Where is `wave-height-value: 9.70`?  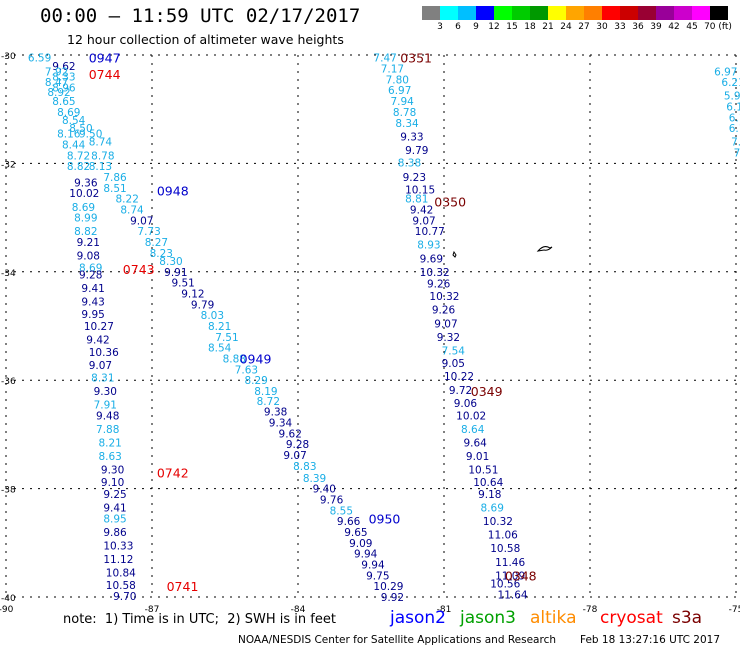
wave-height-value: 9.70 is located at coordinates (124, 597).